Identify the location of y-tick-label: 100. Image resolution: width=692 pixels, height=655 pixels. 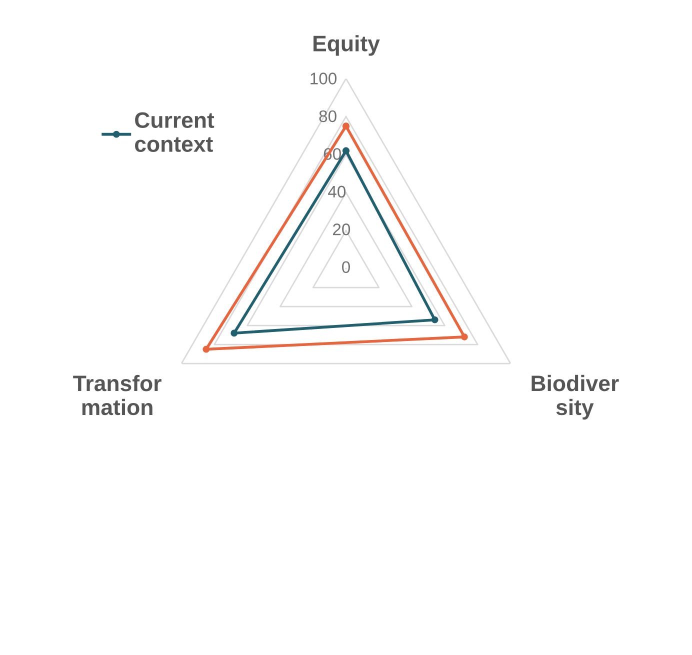
(323, 78).